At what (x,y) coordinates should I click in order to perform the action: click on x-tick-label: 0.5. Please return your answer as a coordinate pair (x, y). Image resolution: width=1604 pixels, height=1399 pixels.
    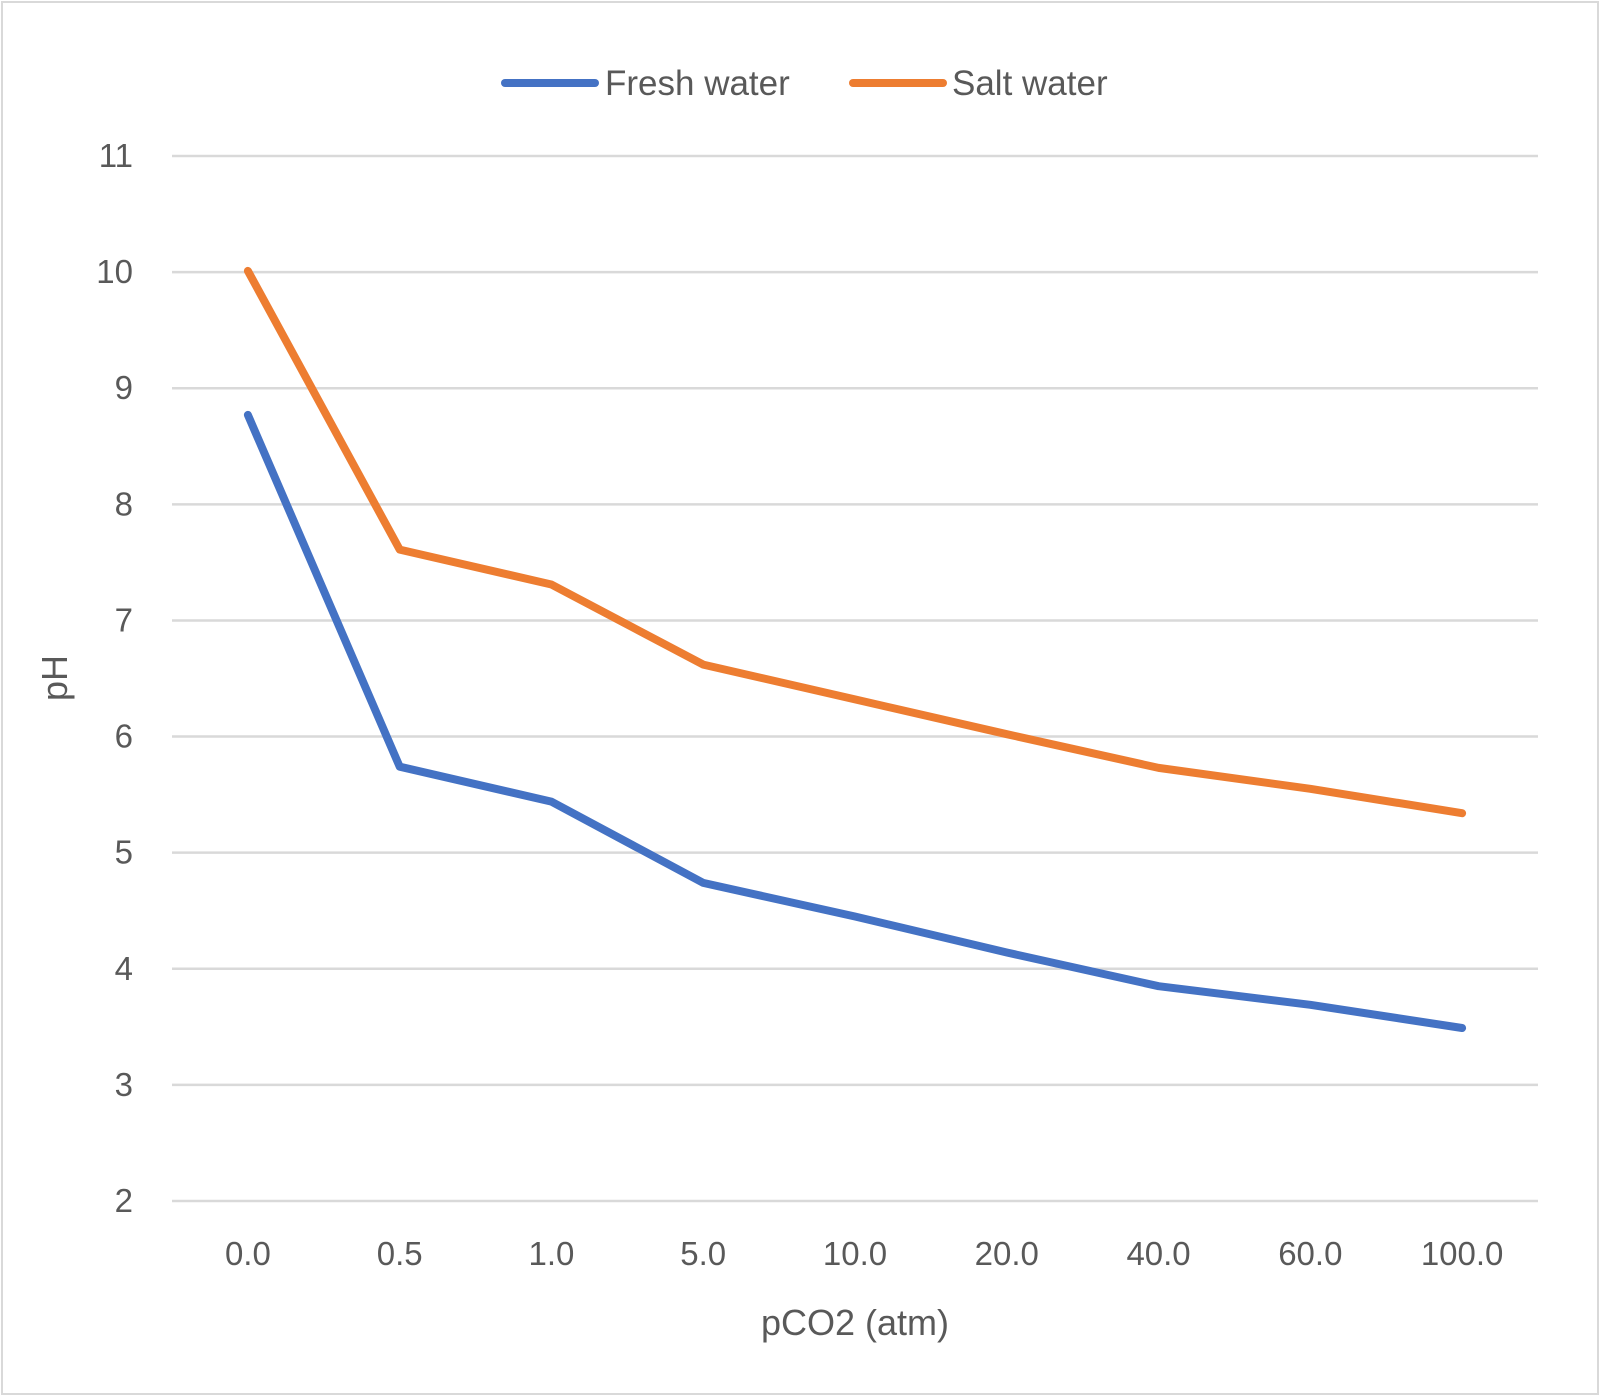
    Looking at the image, I should click on (400, 1253).